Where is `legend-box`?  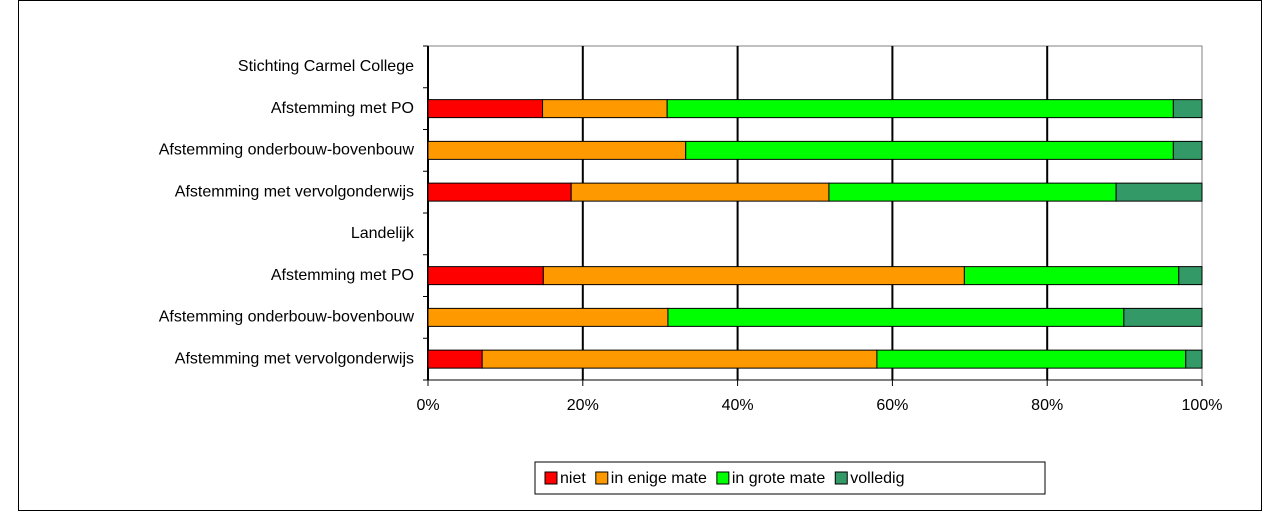 legend-box is located at coordinates (790, 478).